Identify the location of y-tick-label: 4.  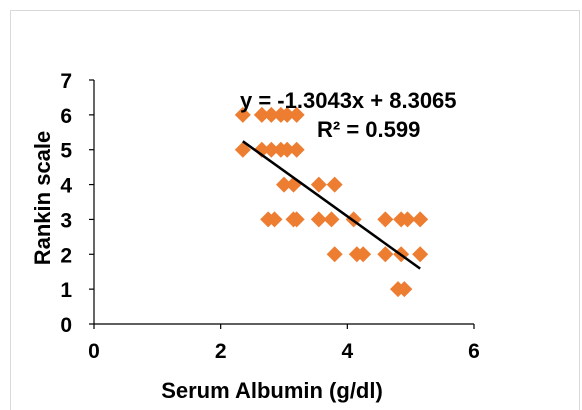
(66, 186).